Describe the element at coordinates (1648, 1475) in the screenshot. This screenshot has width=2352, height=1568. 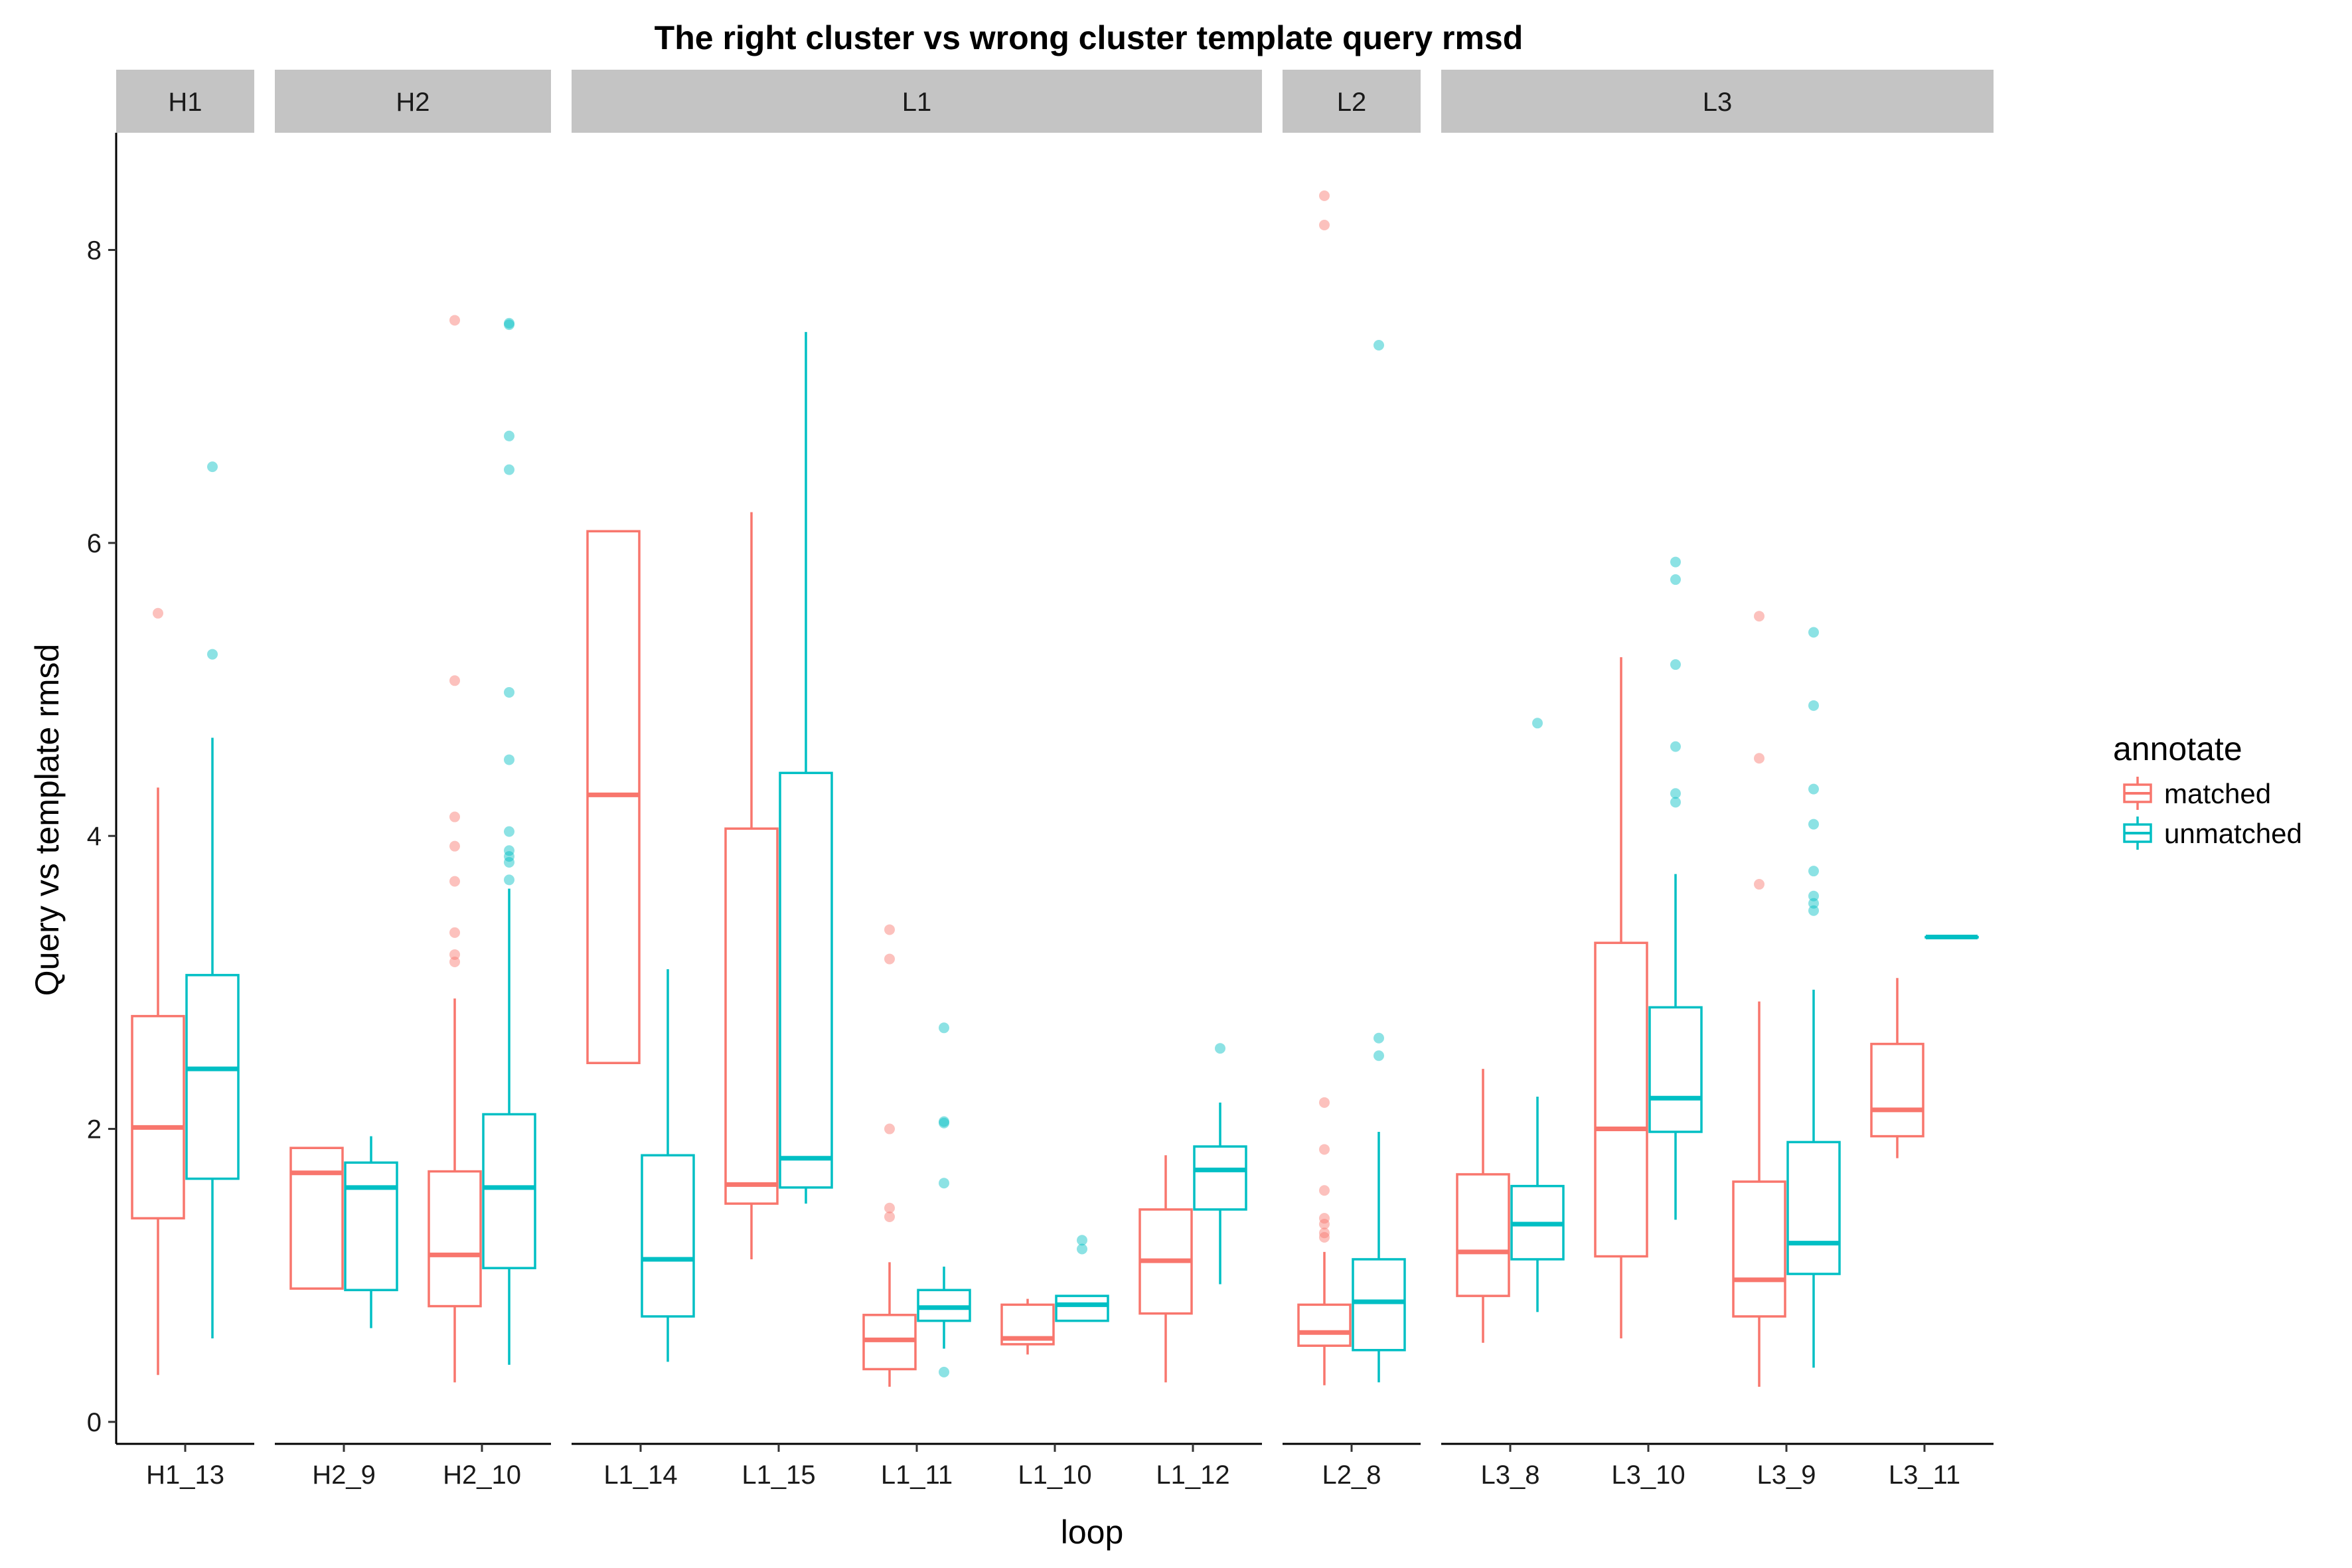
I see `x-tick-label: L3_10` at that location.